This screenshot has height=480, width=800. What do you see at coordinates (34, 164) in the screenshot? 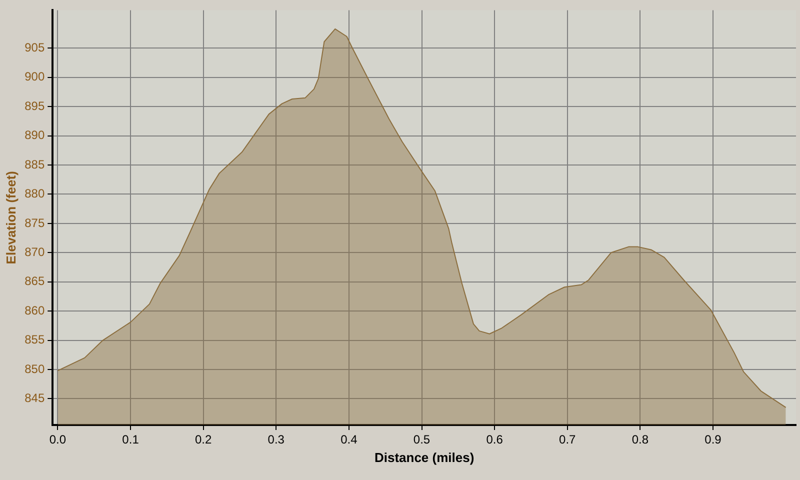
I see `y-tick-label: 885` at bounding box center [34, 164].